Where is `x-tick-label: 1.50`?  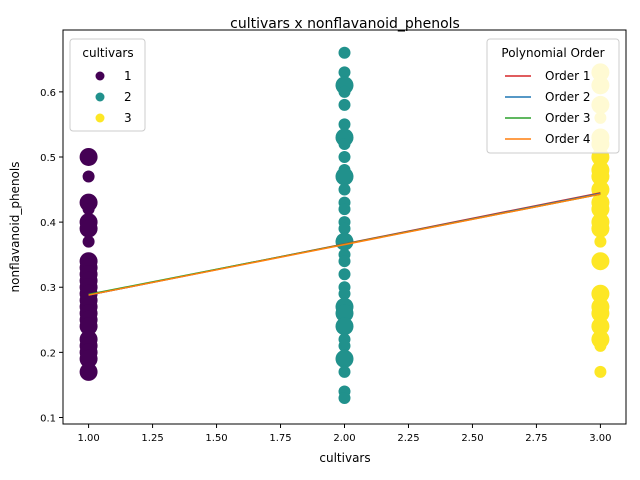 x-tick-label: 1.50 is located at coordinates (216, 438).